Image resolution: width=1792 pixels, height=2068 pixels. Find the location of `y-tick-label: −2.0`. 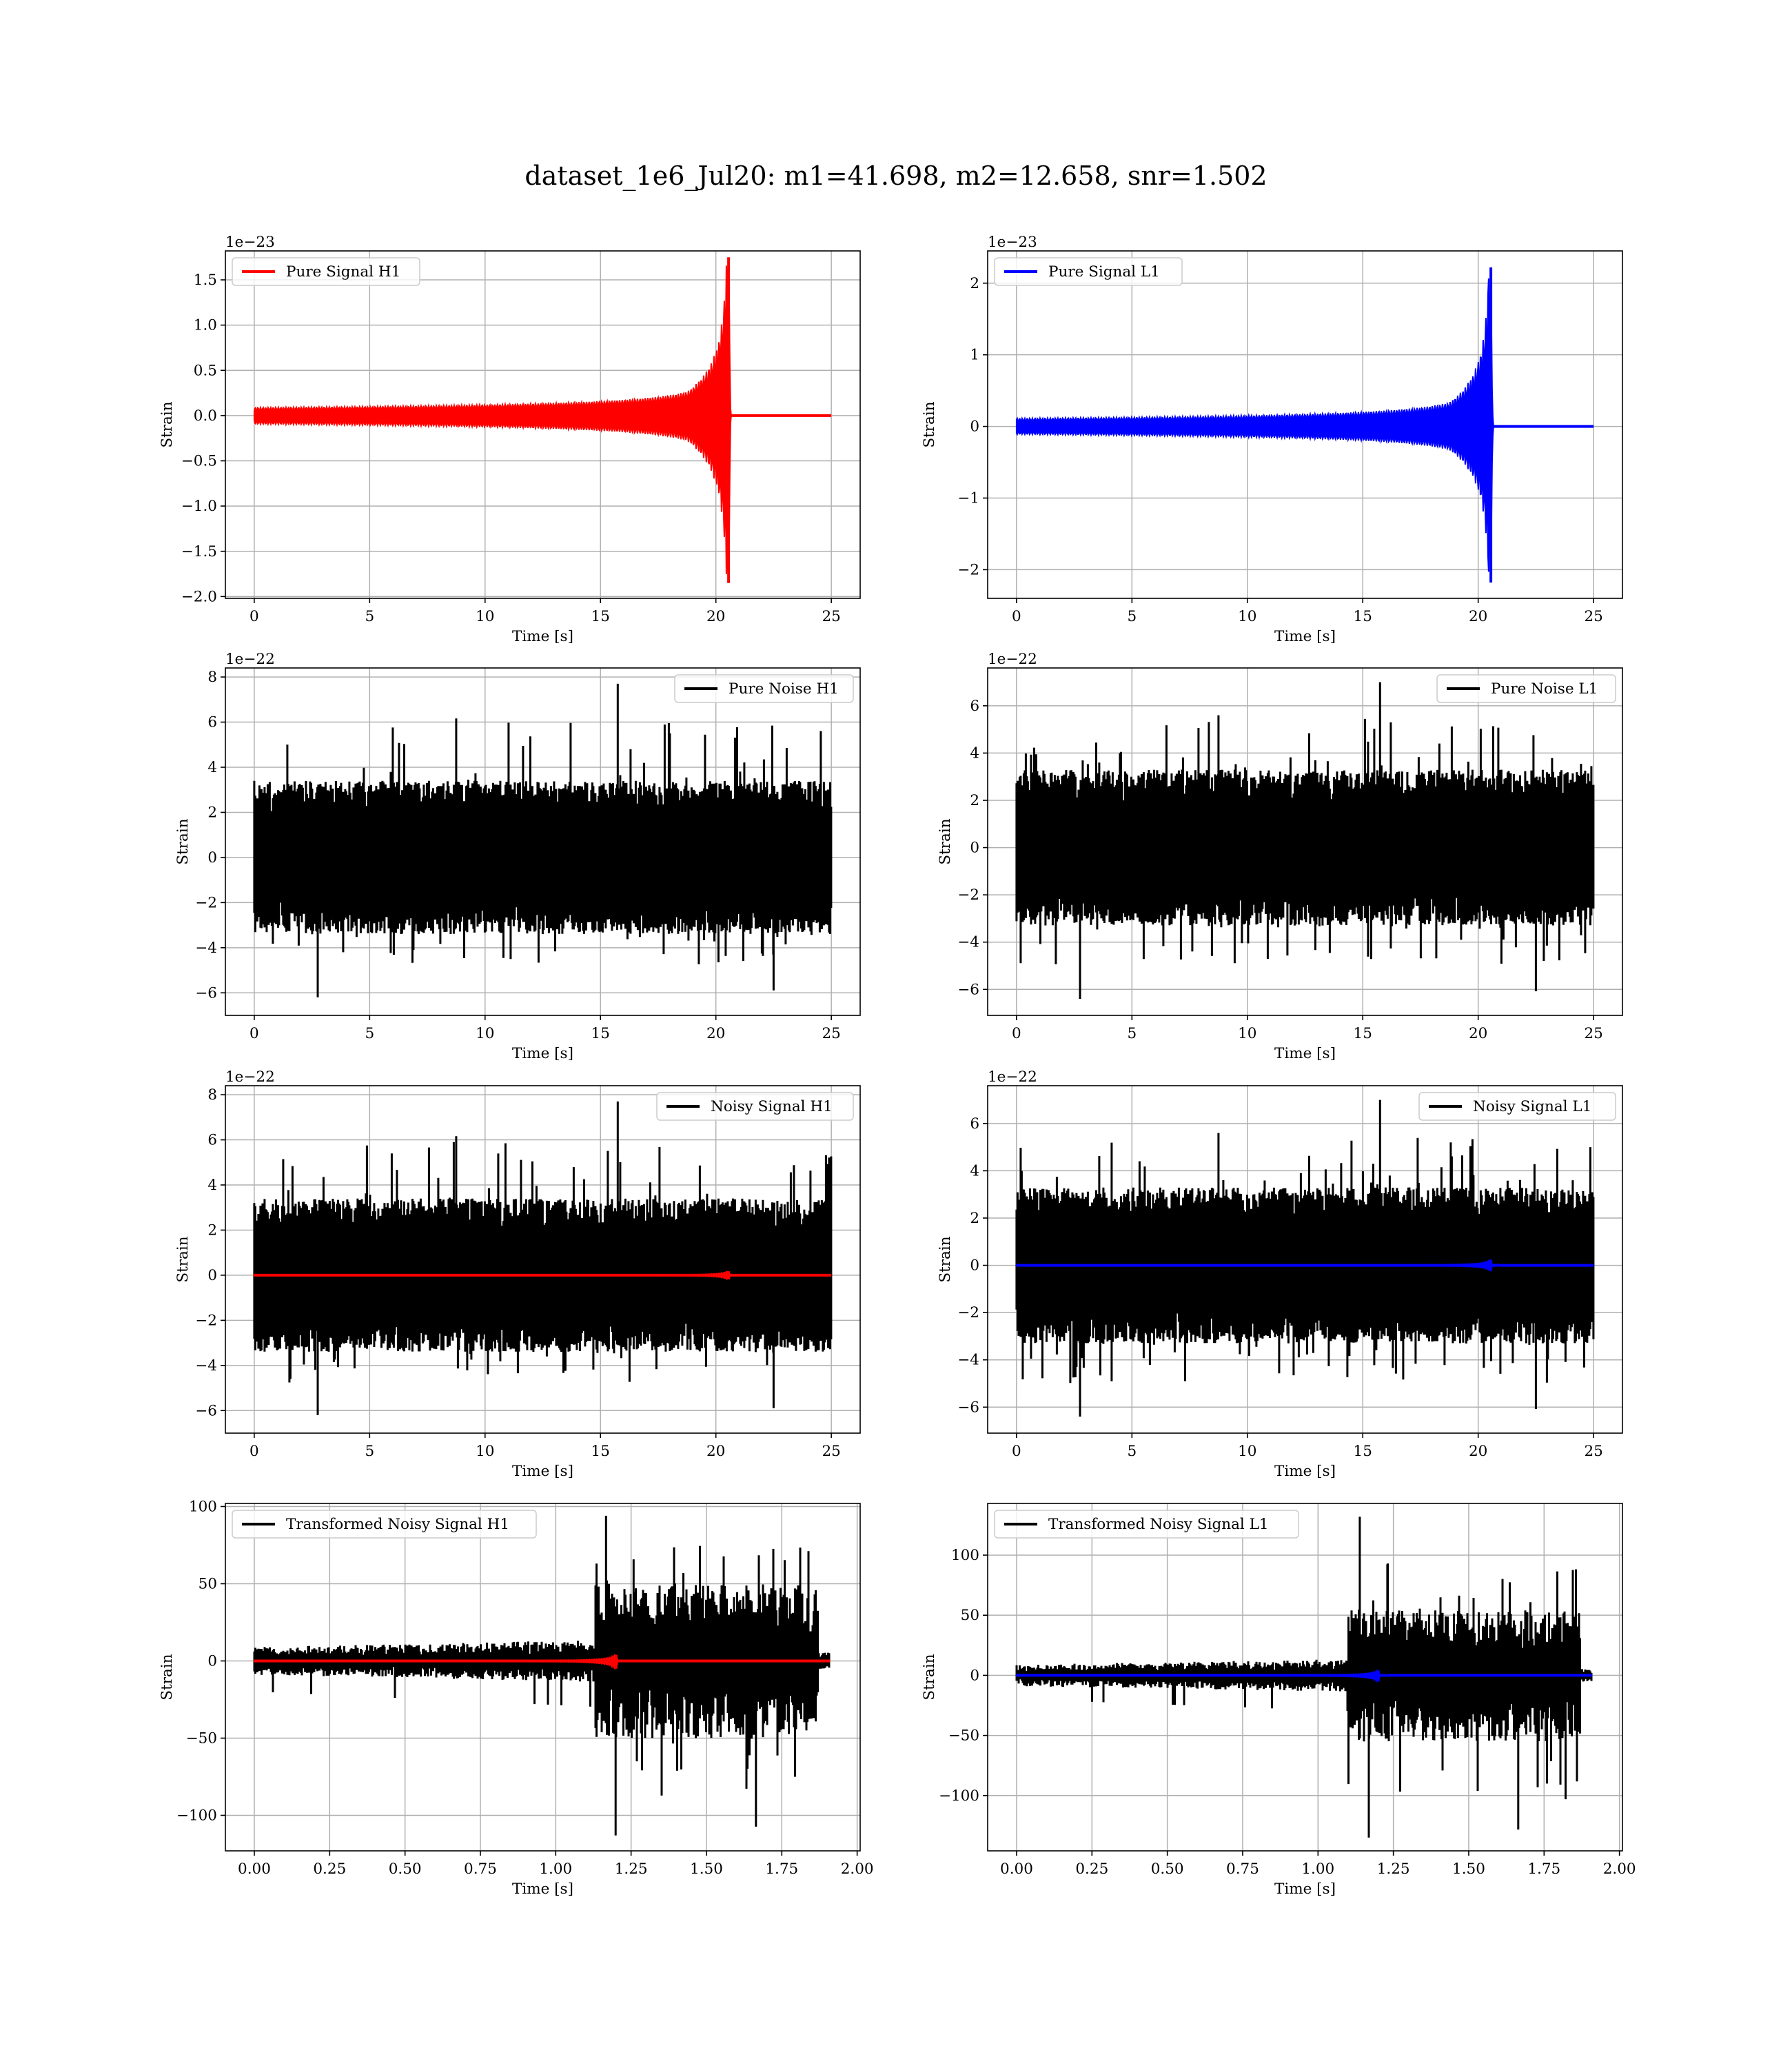

y-tick-label: −2.0 is located at coordinates (199, 596).